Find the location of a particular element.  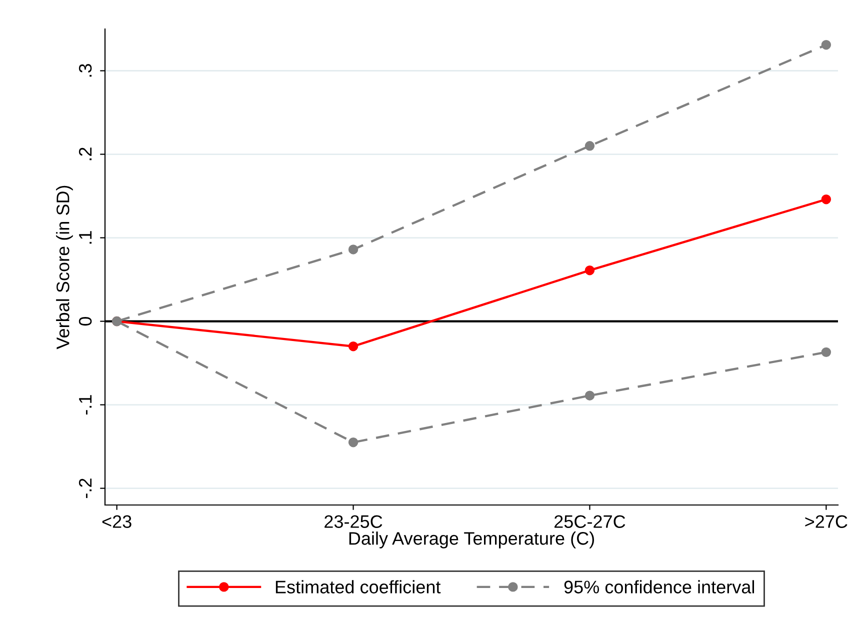

y-tick-label: .2 is located at coordinates (85, 154).